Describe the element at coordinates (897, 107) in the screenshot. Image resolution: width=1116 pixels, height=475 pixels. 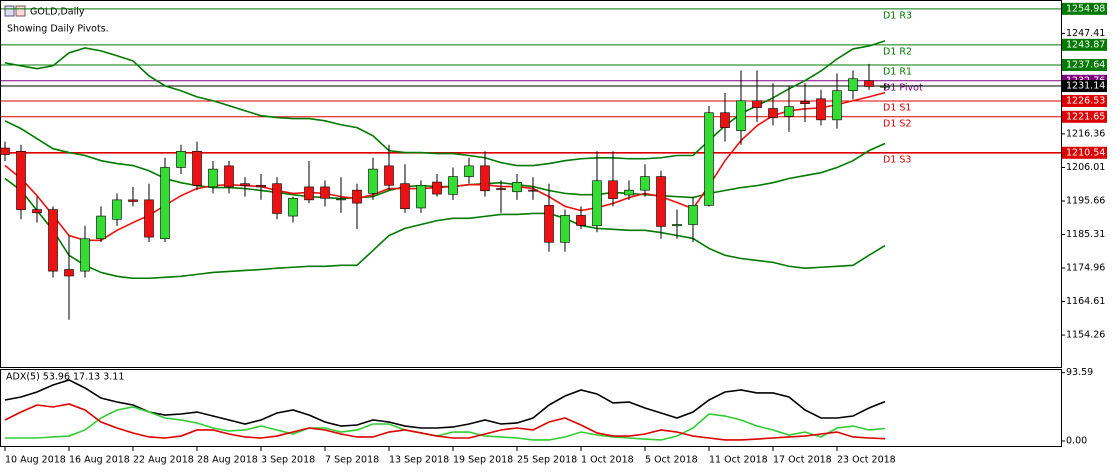
I see `pivot-label: D1 S1` at that location.